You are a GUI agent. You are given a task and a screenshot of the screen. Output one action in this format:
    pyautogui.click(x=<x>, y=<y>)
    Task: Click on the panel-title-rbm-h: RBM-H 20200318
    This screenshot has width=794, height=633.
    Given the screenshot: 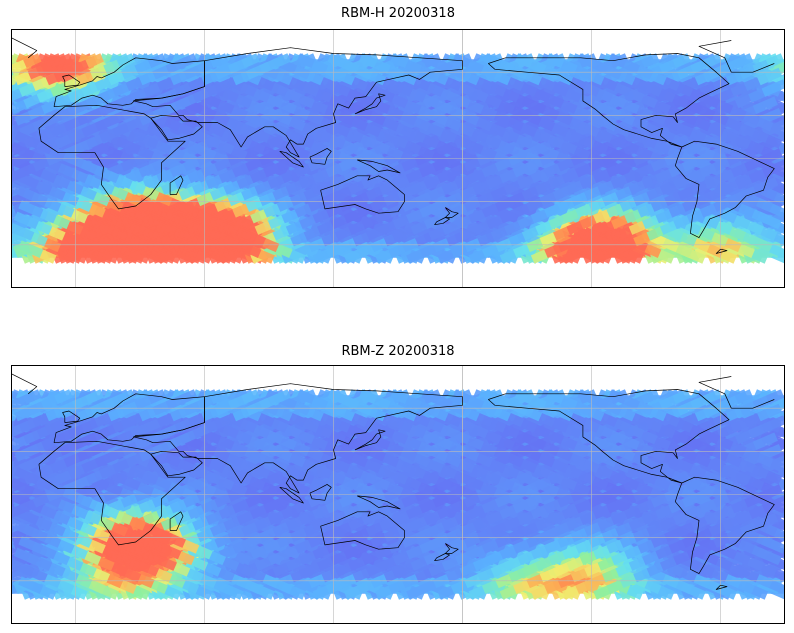 What is the action you would take?
    pyautogui.click(x=398, y=13)
    